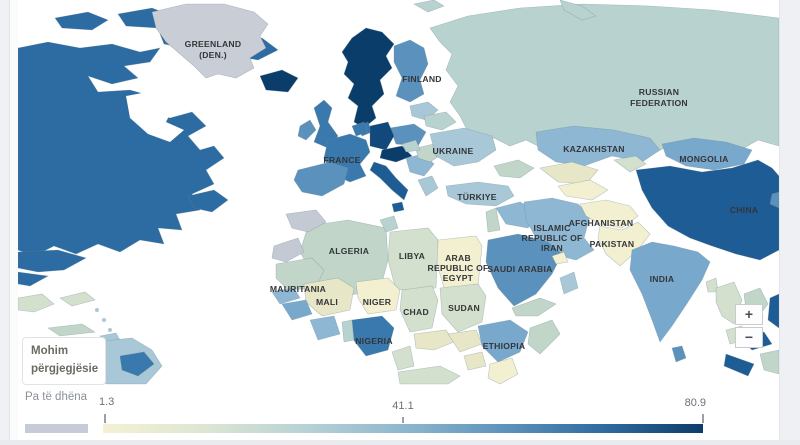 This screenshot has height=445, width=800. What do you see at coordinates (744, 210) in the screenshot?
I see `country-label: CHINA` at bounding box center [744, 210].